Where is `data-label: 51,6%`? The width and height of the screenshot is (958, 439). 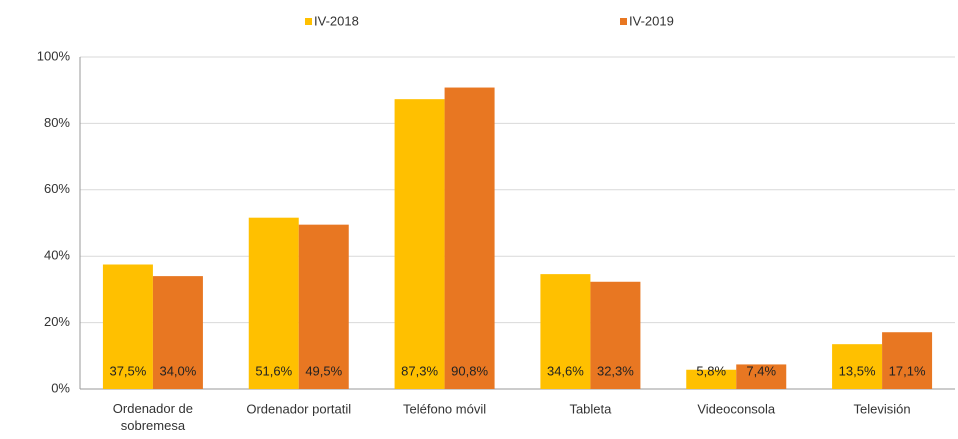 data-label: 51,6% is located at coordinates (273, 370).